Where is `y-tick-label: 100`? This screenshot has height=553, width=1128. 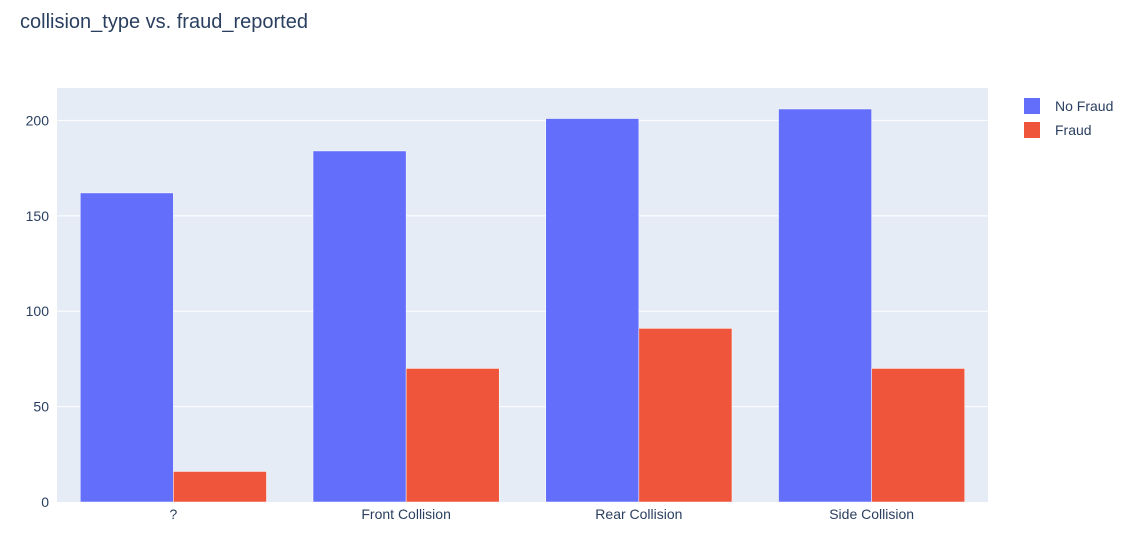 y-tick-label: 100 is located at coordinates (38, 311).